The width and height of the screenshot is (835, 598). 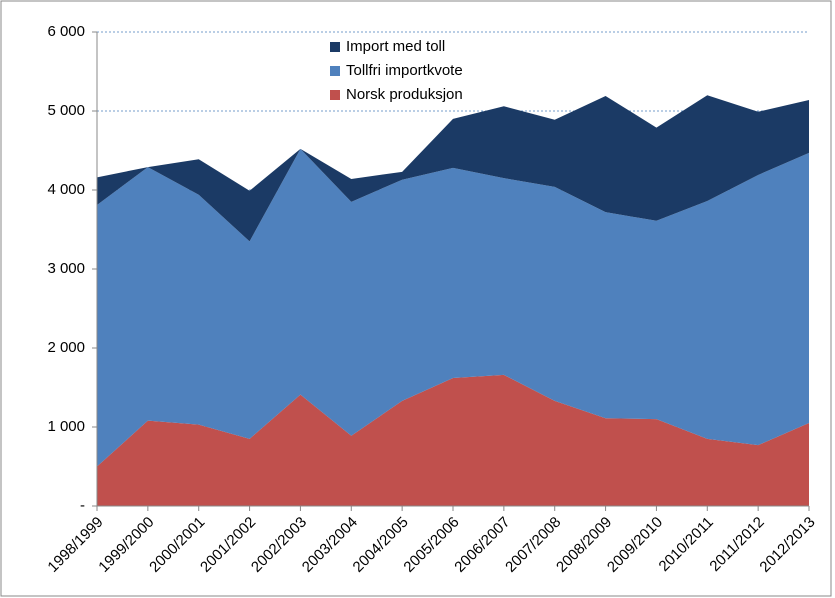 What do you see at coordinates (395, 46) in the screenshot?
I see `legend-label: Import med toll` at bounding box center [395, 46].